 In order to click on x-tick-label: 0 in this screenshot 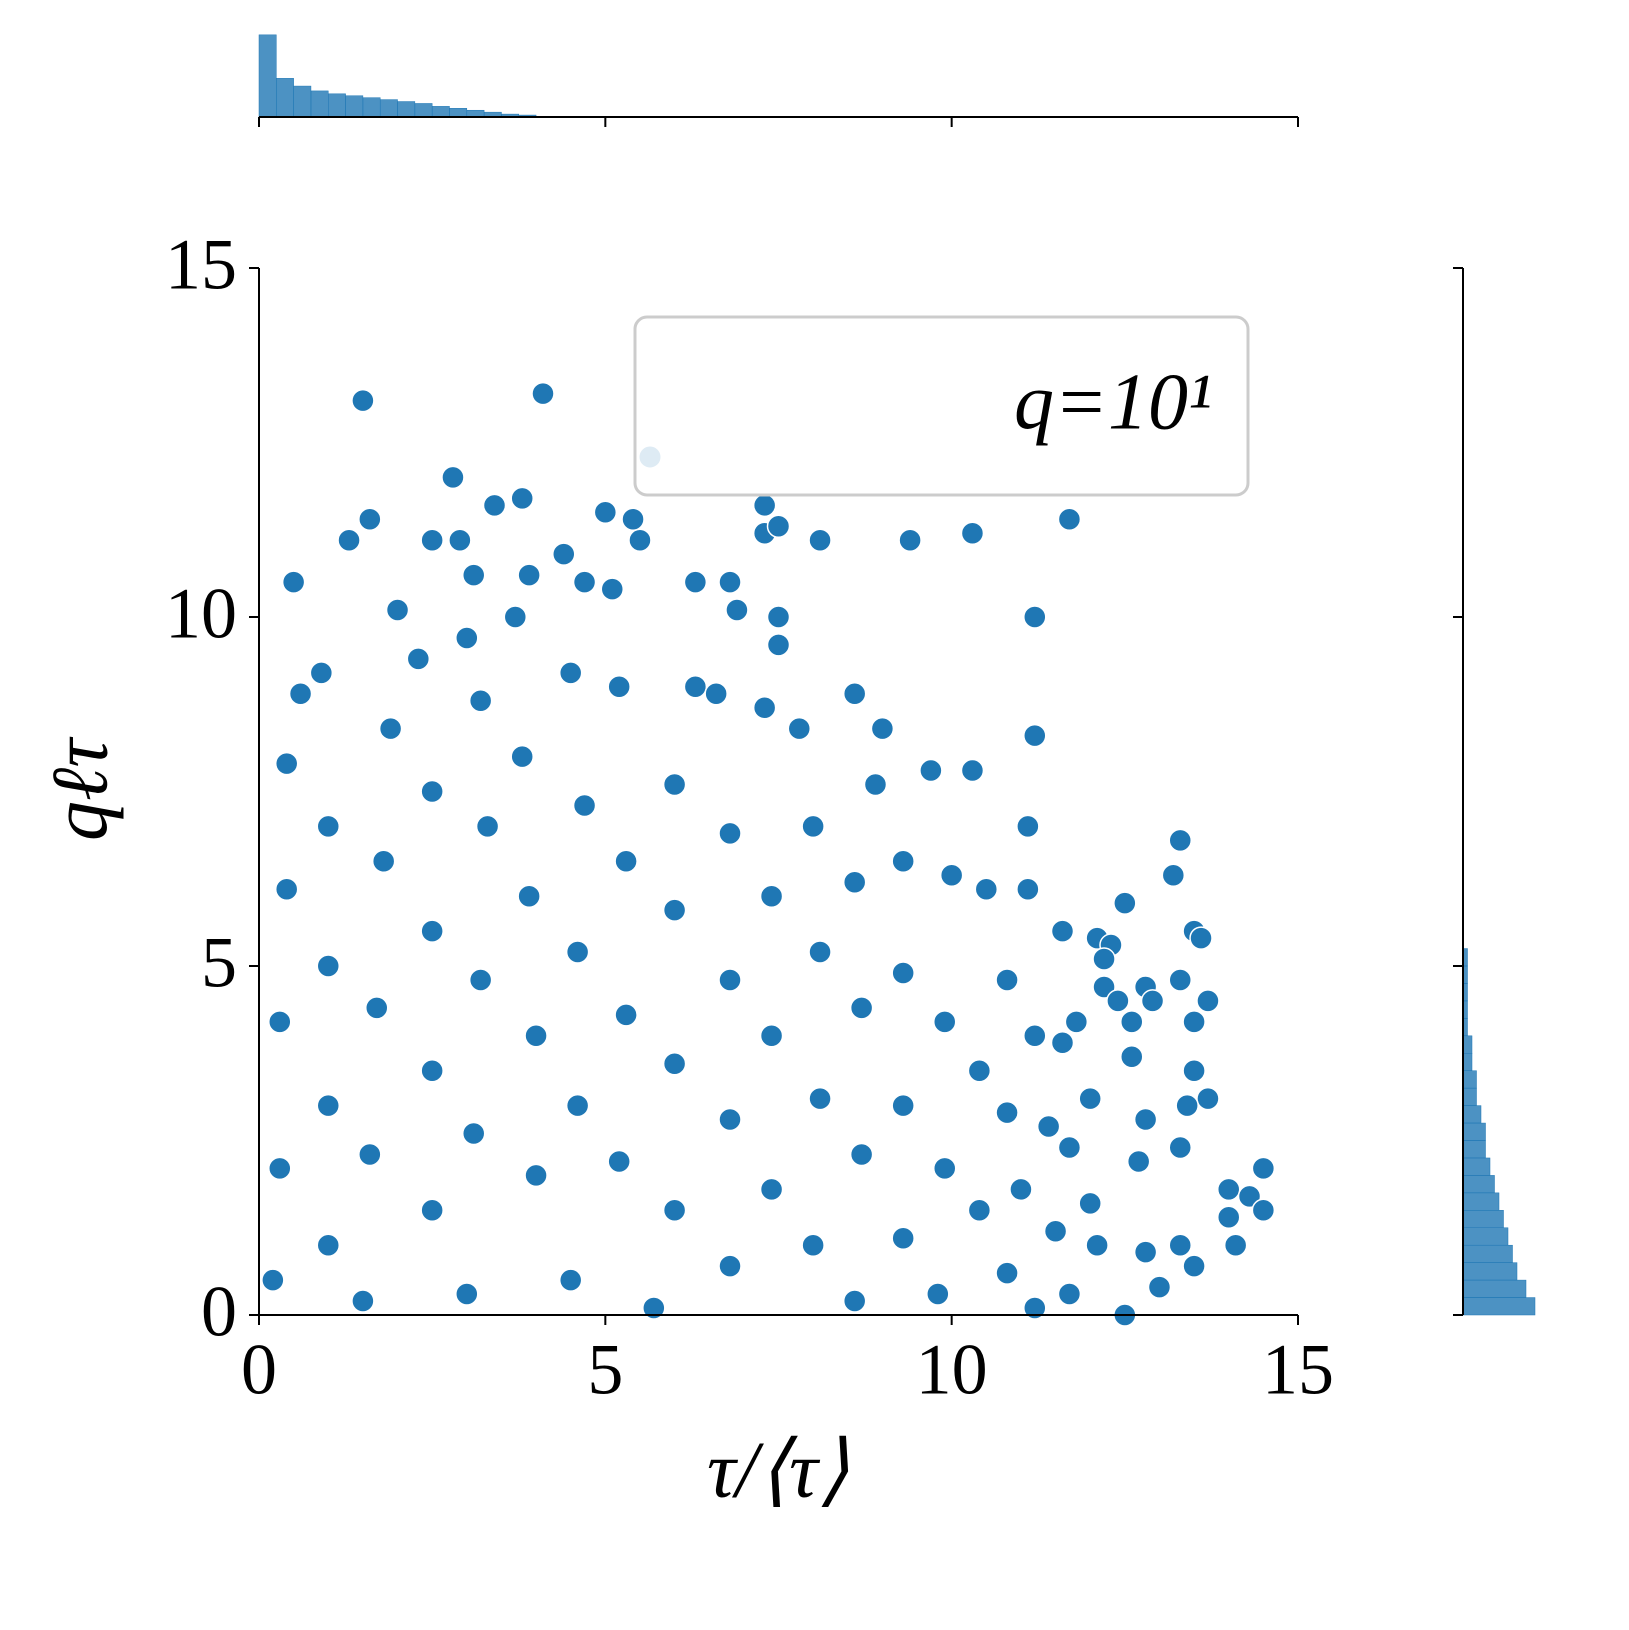, I will do `click(259, 1370)`.